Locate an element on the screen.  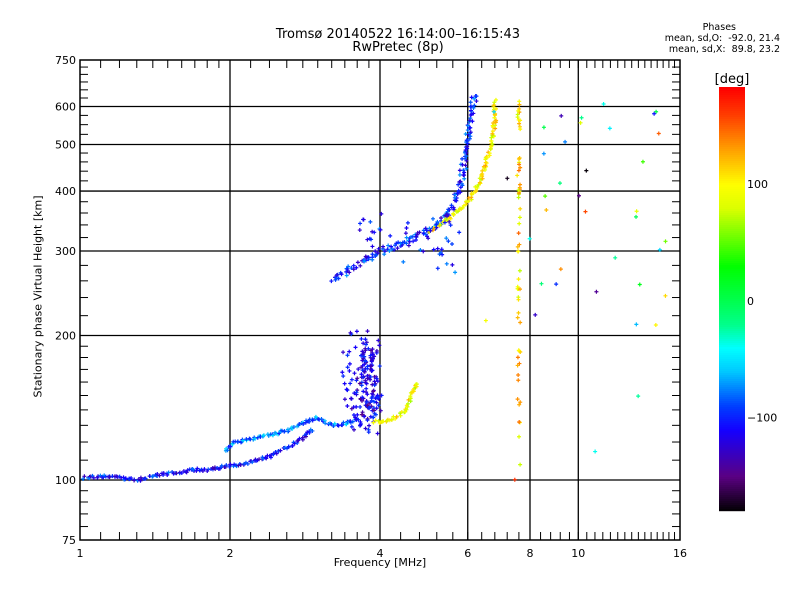
stats-heading: Phases is located at coordinates (719, 27).